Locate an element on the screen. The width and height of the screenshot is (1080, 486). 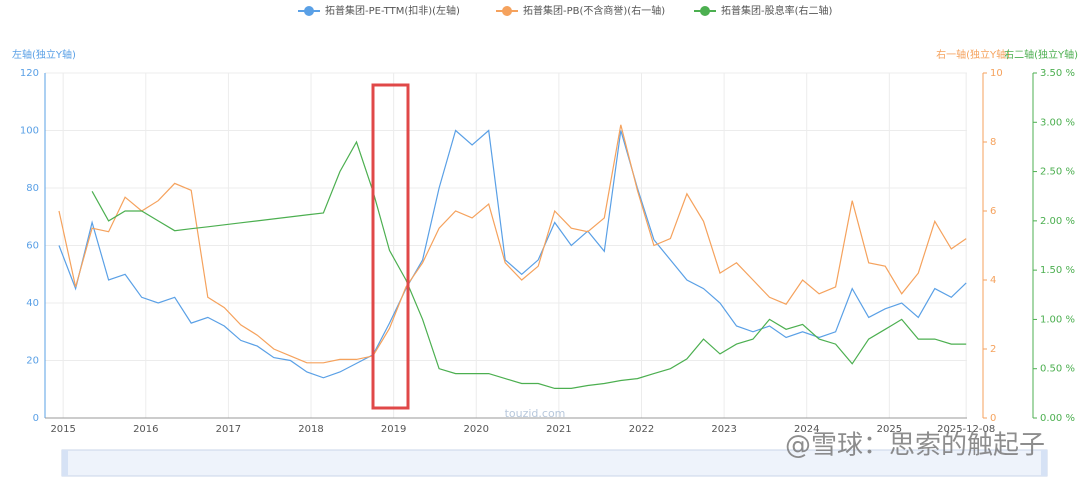
y-axis-title: 左轴(独立Y轴) is located at coordinates (44, 54).